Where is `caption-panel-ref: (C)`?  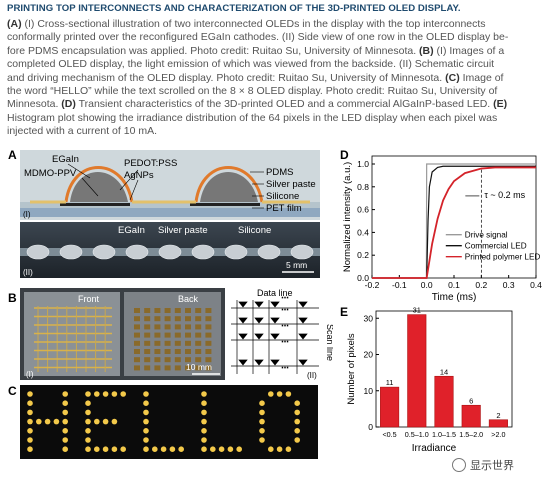 caption-panel-ref: (C) is located at coordinates (452, 77).